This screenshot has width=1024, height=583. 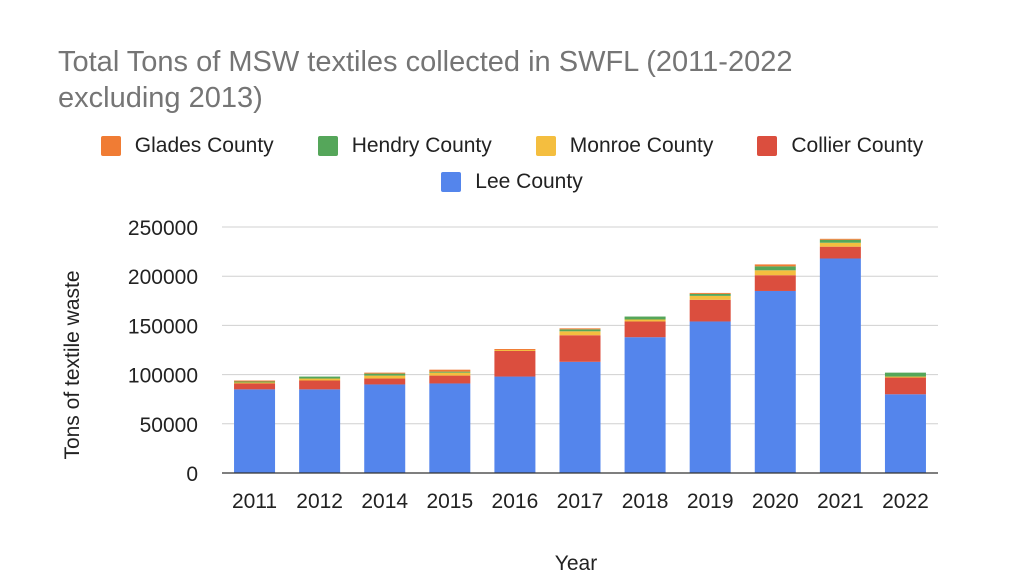 I want to click on y-tick-label: 150000, so click(x=163, y=326).